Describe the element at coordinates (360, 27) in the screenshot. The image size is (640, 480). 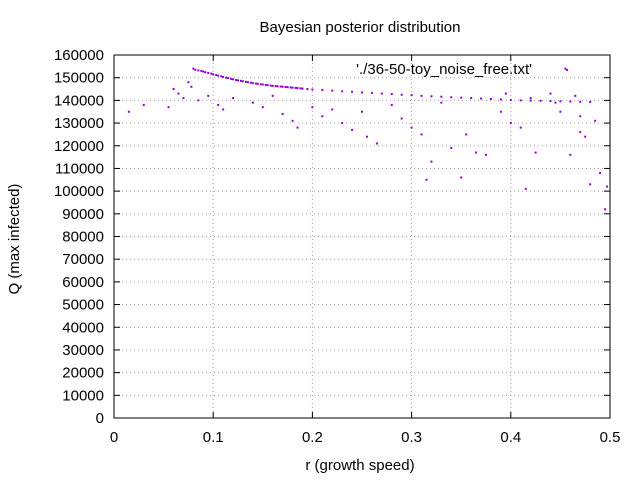
I see `chart-title: Bayesian posterior distribution` at that location.